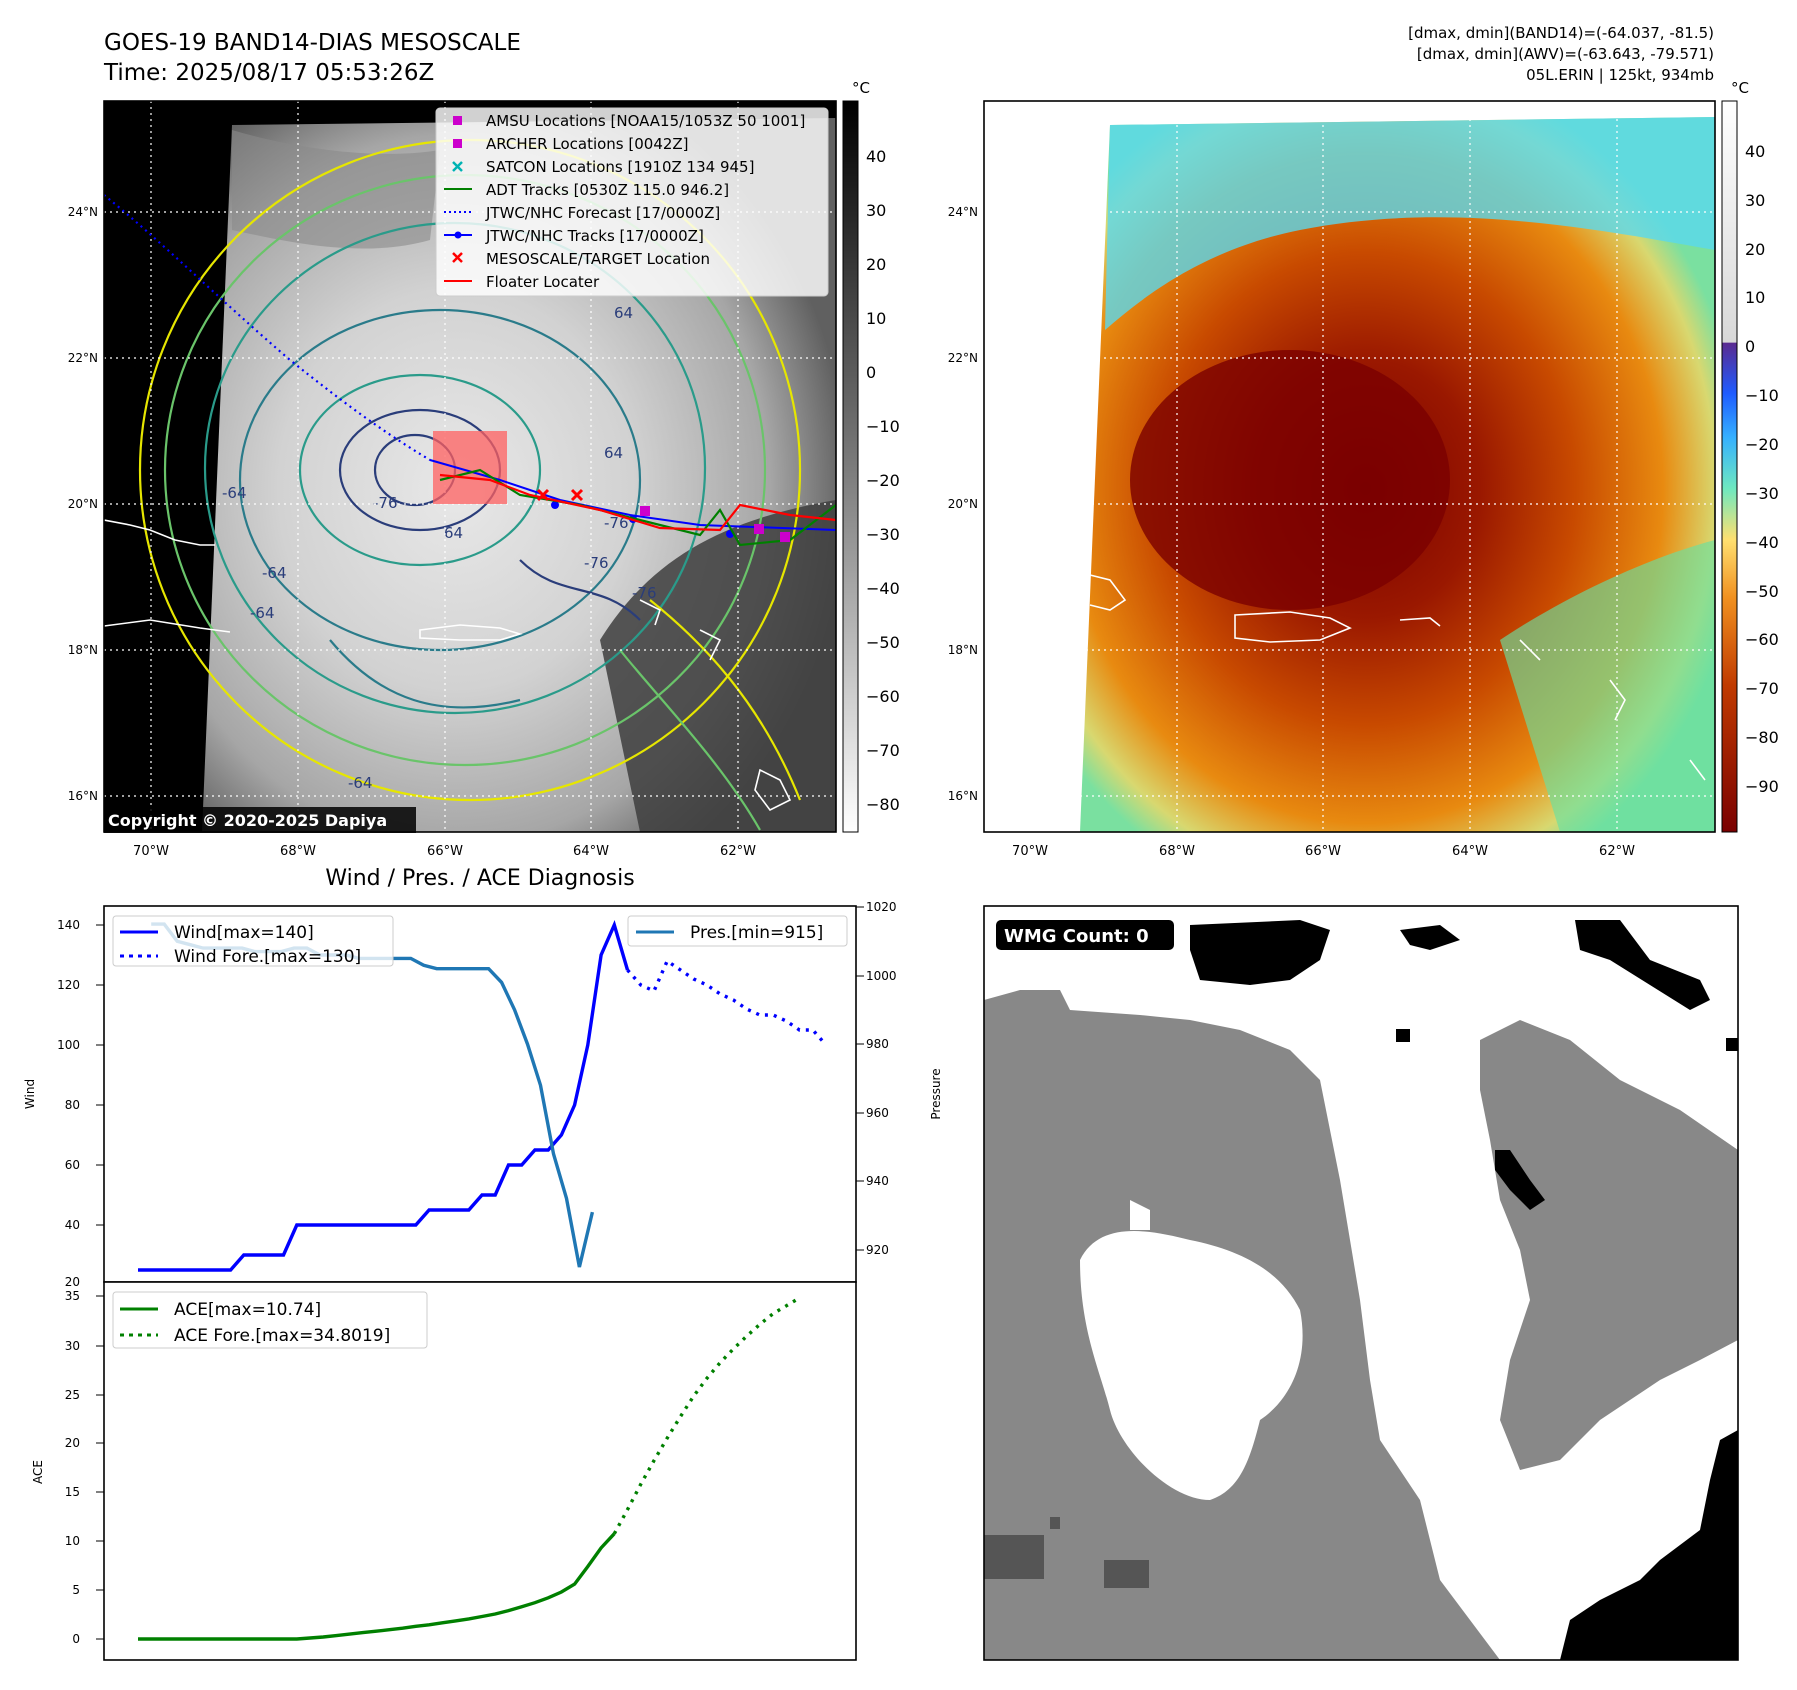 The height and width of the screenshot is (1690, 1797). Describe the element at coordinates (68, 985) in the screenshot. I see `svg-text: 120` at that location.